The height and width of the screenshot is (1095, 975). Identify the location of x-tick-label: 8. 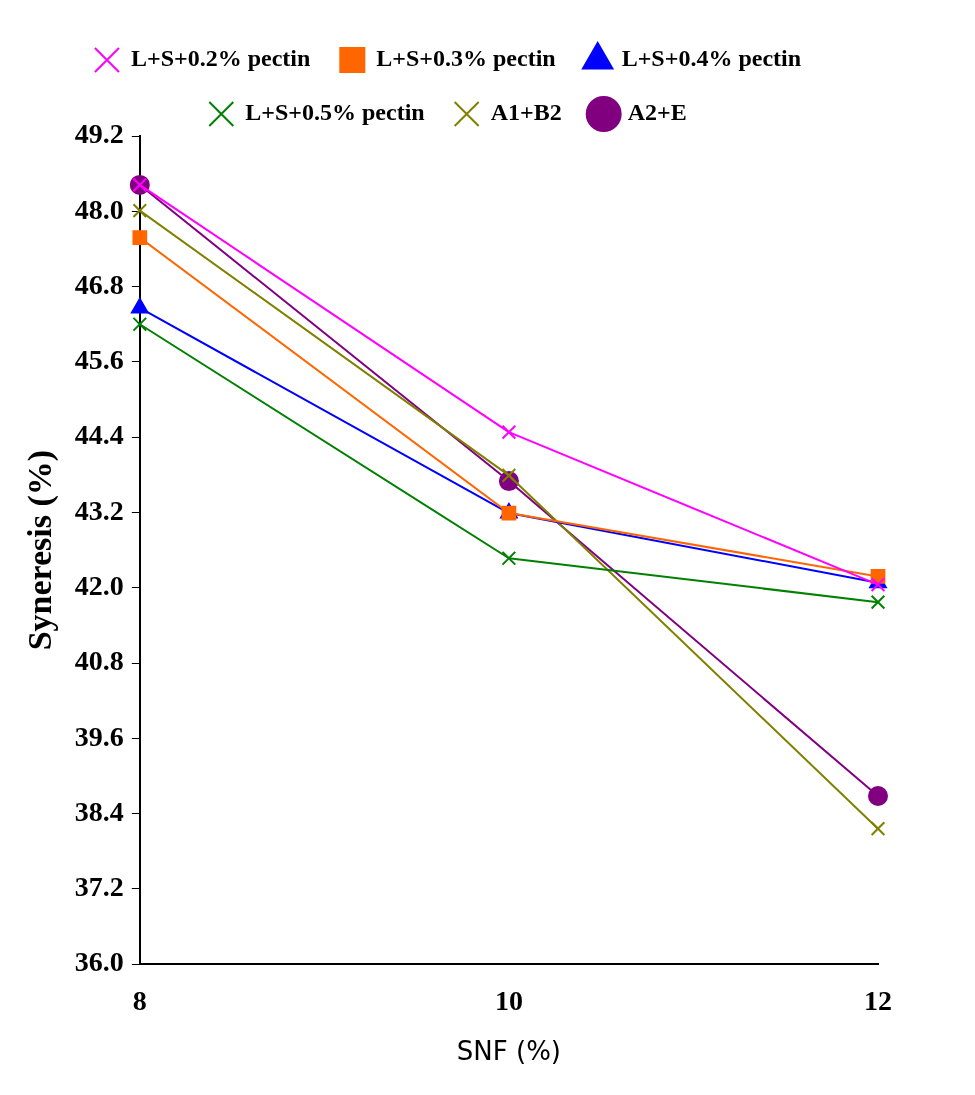
(139, 1001).